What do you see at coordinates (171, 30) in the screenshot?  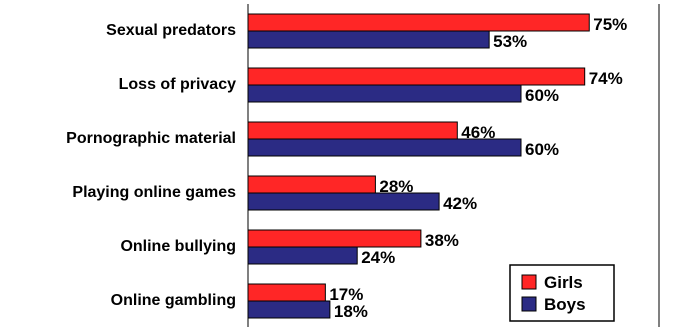 I see `category-label: Sexual predators` at bounding box center [171, 30].